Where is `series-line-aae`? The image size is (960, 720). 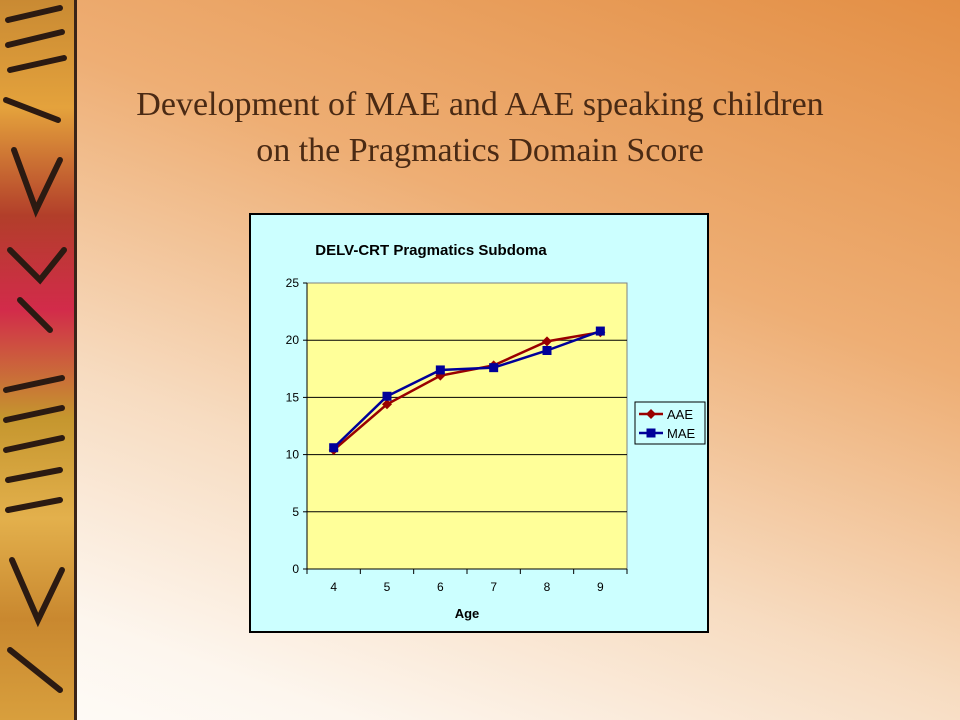 series-line-aae is located at coordinates (466, 390).